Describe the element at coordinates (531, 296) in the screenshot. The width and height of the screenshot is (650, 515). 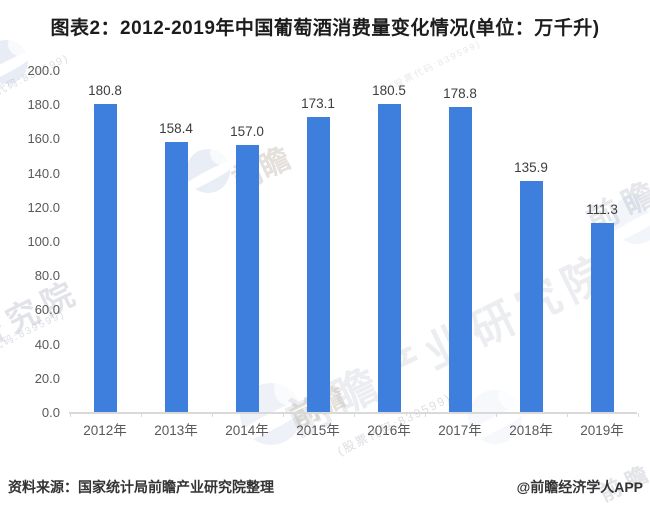
I see `bar-2018年` at that location.